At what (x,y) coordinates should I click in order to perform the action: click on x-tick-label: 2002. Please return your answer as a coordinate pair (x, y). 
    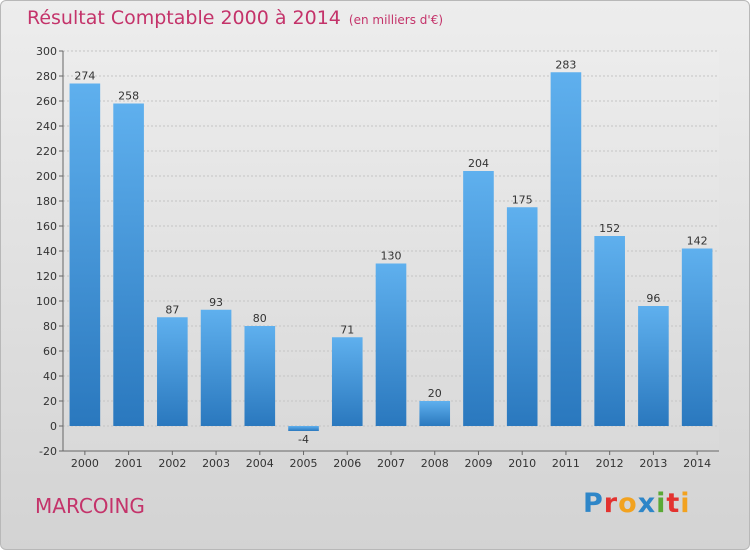
    Looking at the image, I should click on (172, 463).